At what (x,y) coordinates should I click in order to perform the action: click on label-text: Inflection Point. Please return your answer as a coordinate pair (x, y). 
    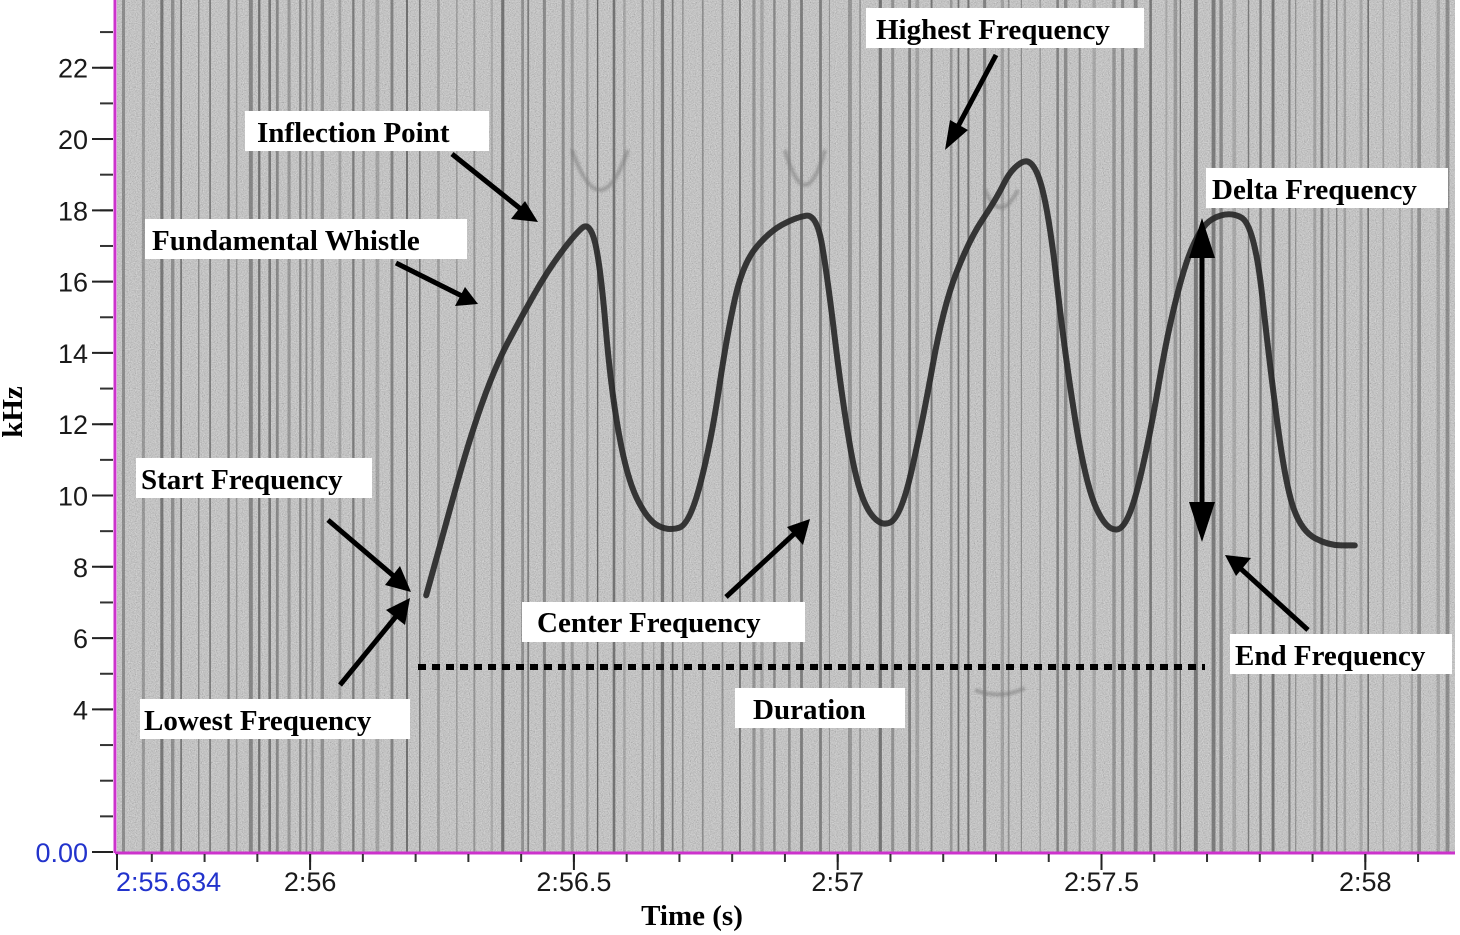
    Looking at the image, I should click on (353, 133).